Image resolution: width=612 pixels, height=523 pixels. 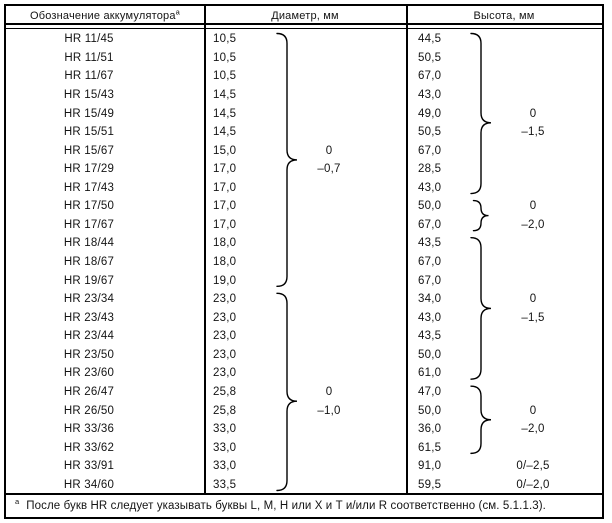 What do you see at coordinates (304, 494) in the screenshot?
I see `footnote-separator-line` at bounding box center [304, 494].